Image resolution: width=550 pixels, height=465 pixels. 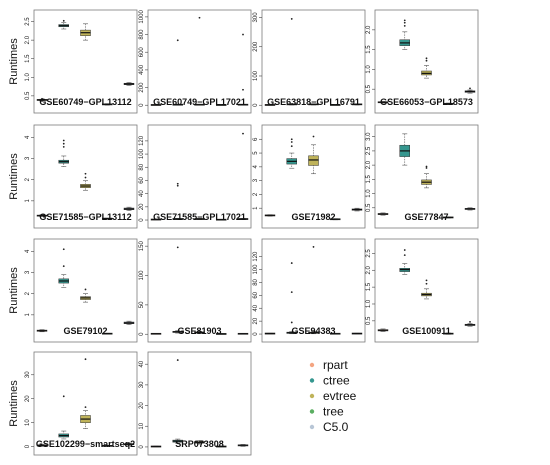 I want to click on legend-item-c5-0: C5.0, so click(x=329, y=427).